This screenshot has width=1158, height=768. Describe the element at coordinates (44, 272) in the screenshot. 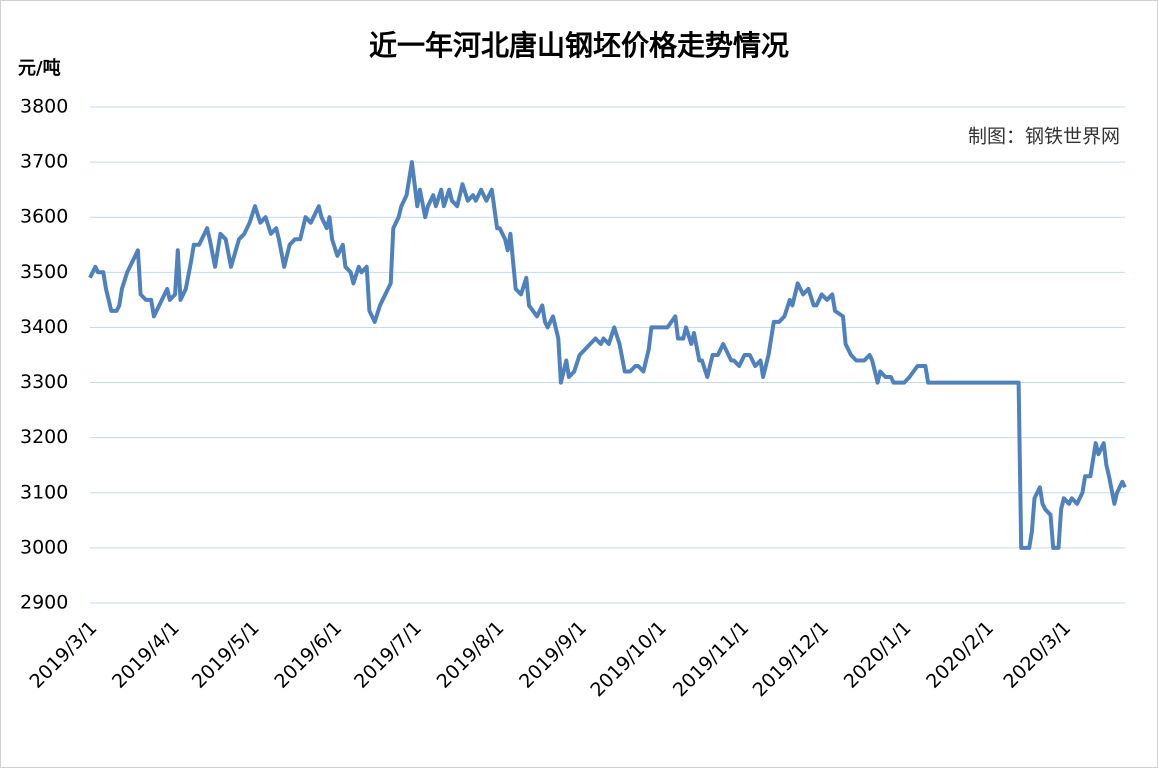

I see `y-tick-label: 3500` at that location.